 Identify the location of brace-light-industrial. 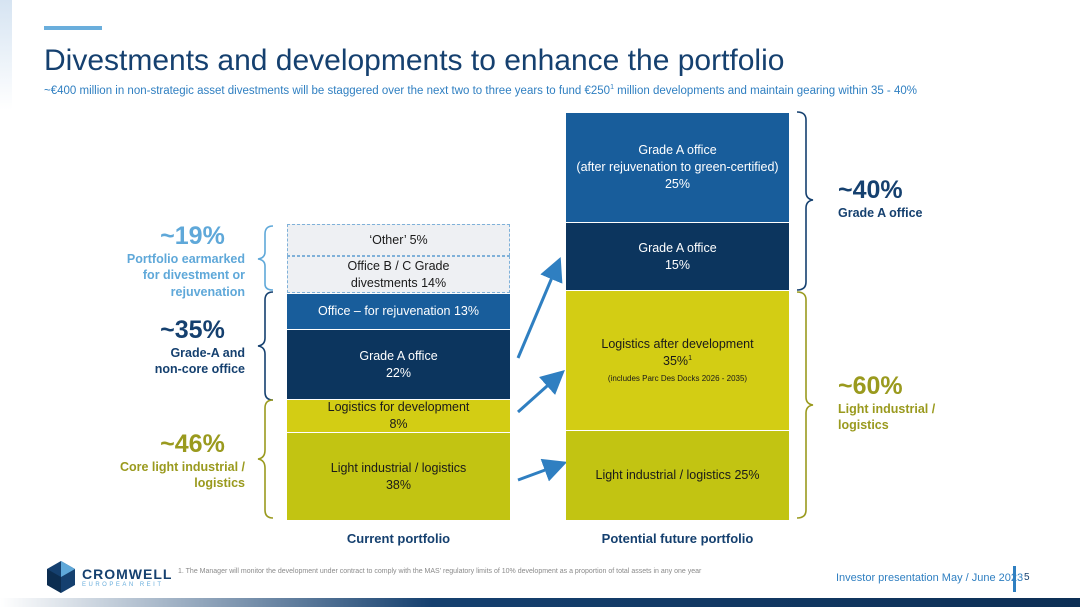
(805, 405).